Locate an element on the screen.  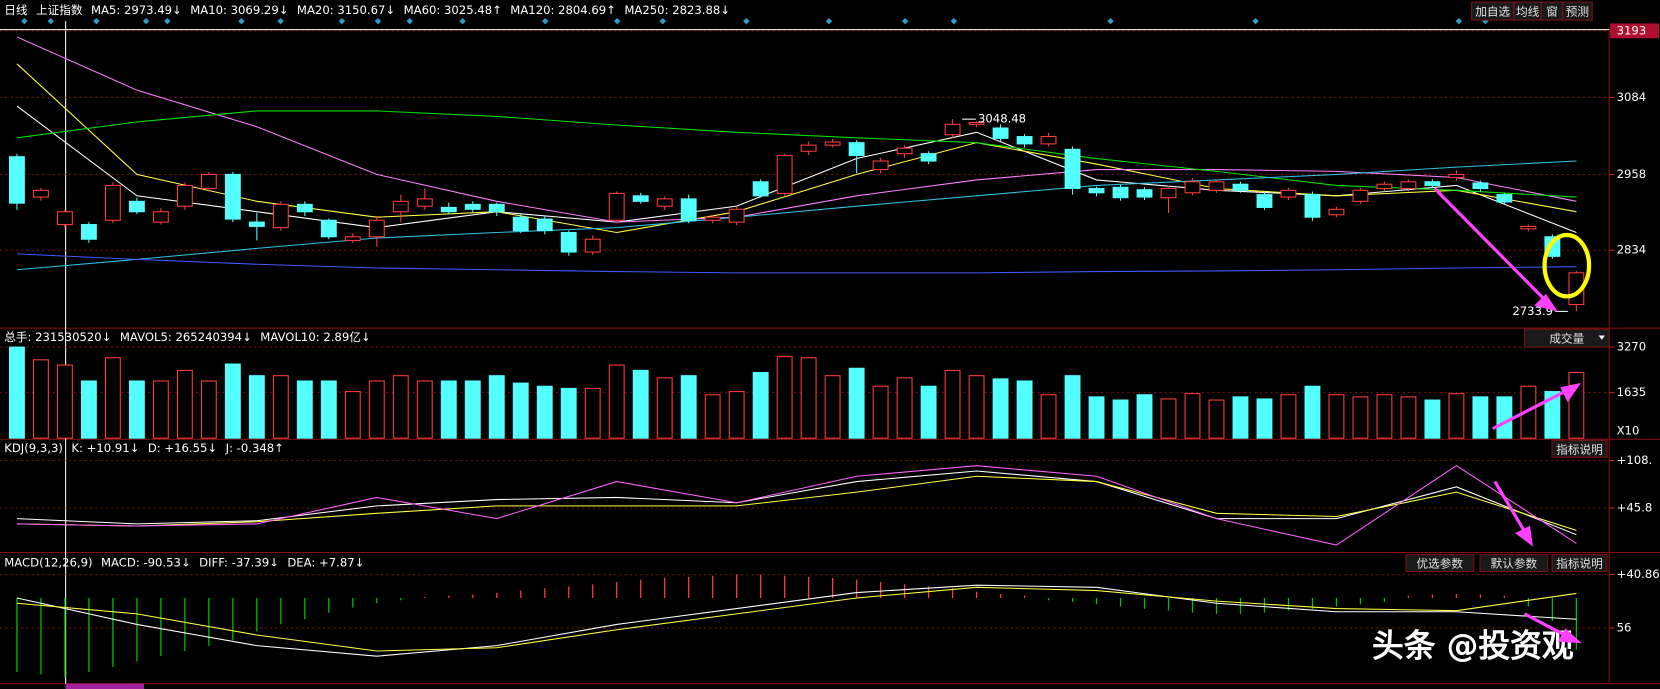
selector-label: 成交量 is located at coordinates (1566, 339).